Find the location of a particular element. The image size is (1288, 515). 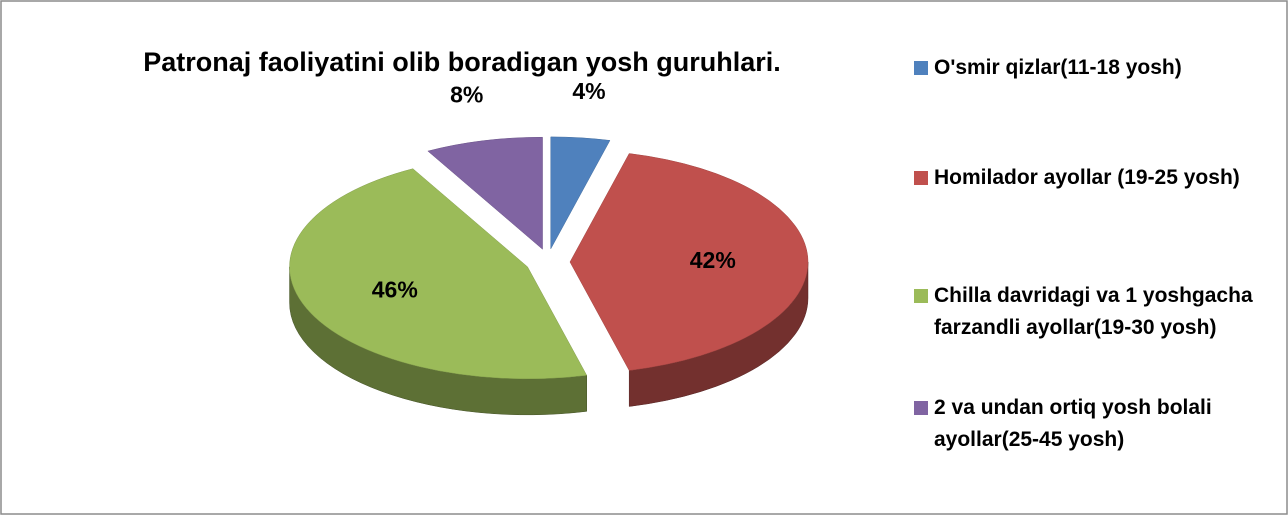

legend-label: Homilador ayollar (19-25 yosh) is located at coordinates (1087, 177).